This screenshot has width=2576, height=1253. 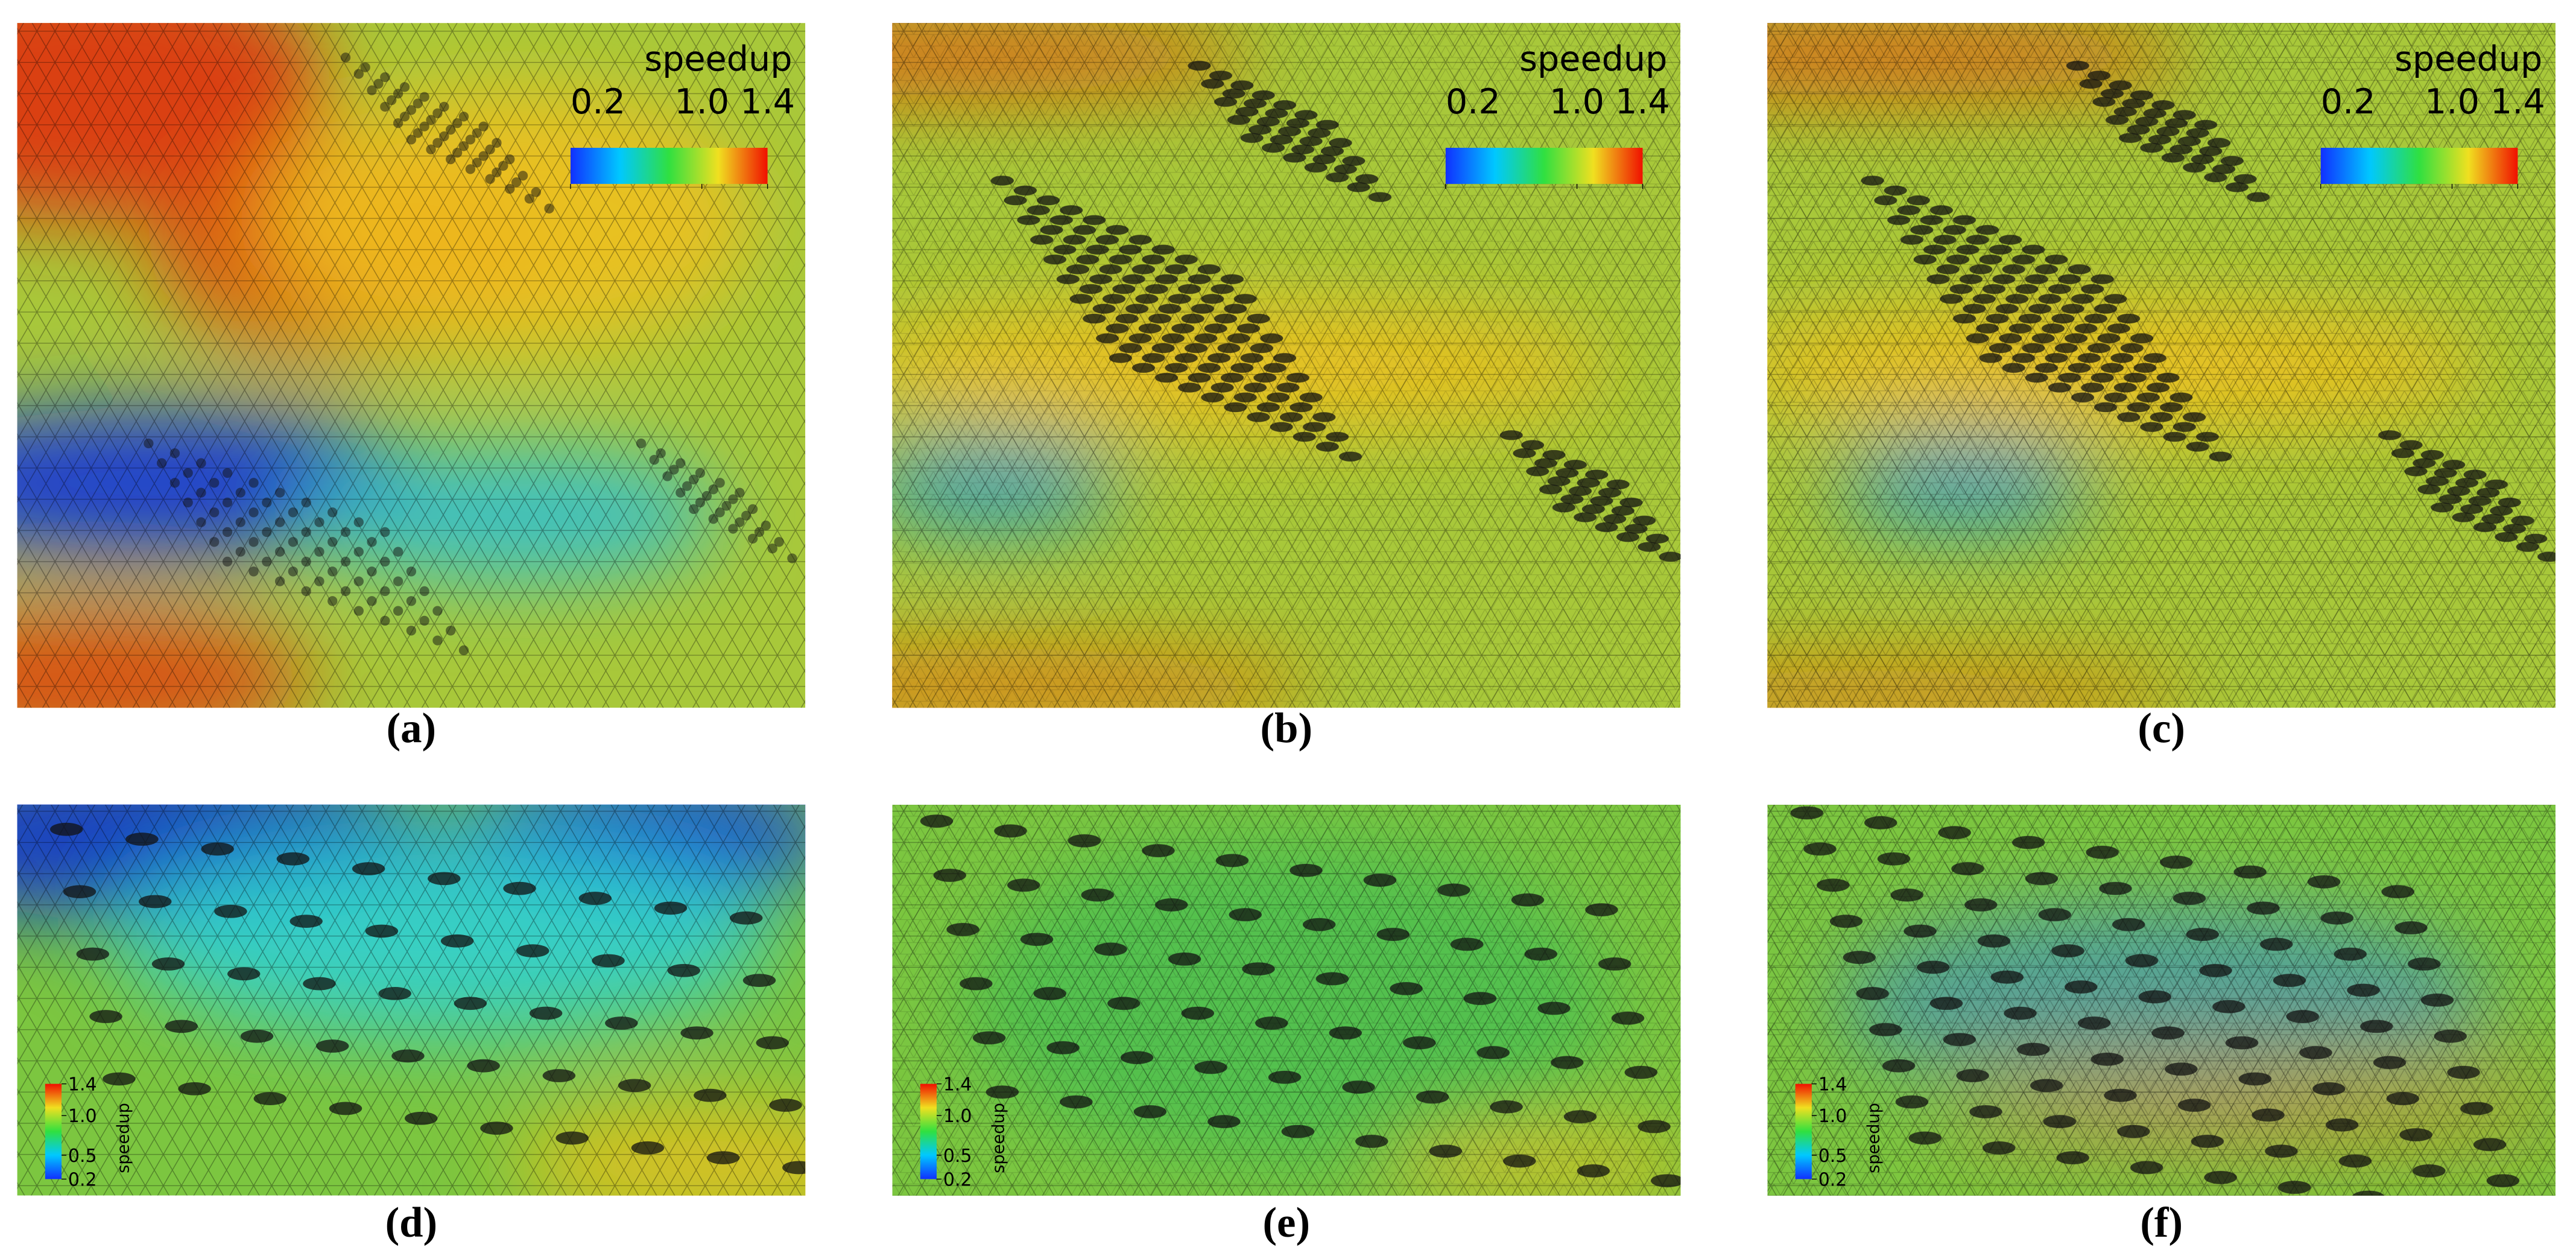 What do you see at coordinates (718, 59) in the screenshot?
I see `colorbar-title: speedup` at bounding box center [718, 59].